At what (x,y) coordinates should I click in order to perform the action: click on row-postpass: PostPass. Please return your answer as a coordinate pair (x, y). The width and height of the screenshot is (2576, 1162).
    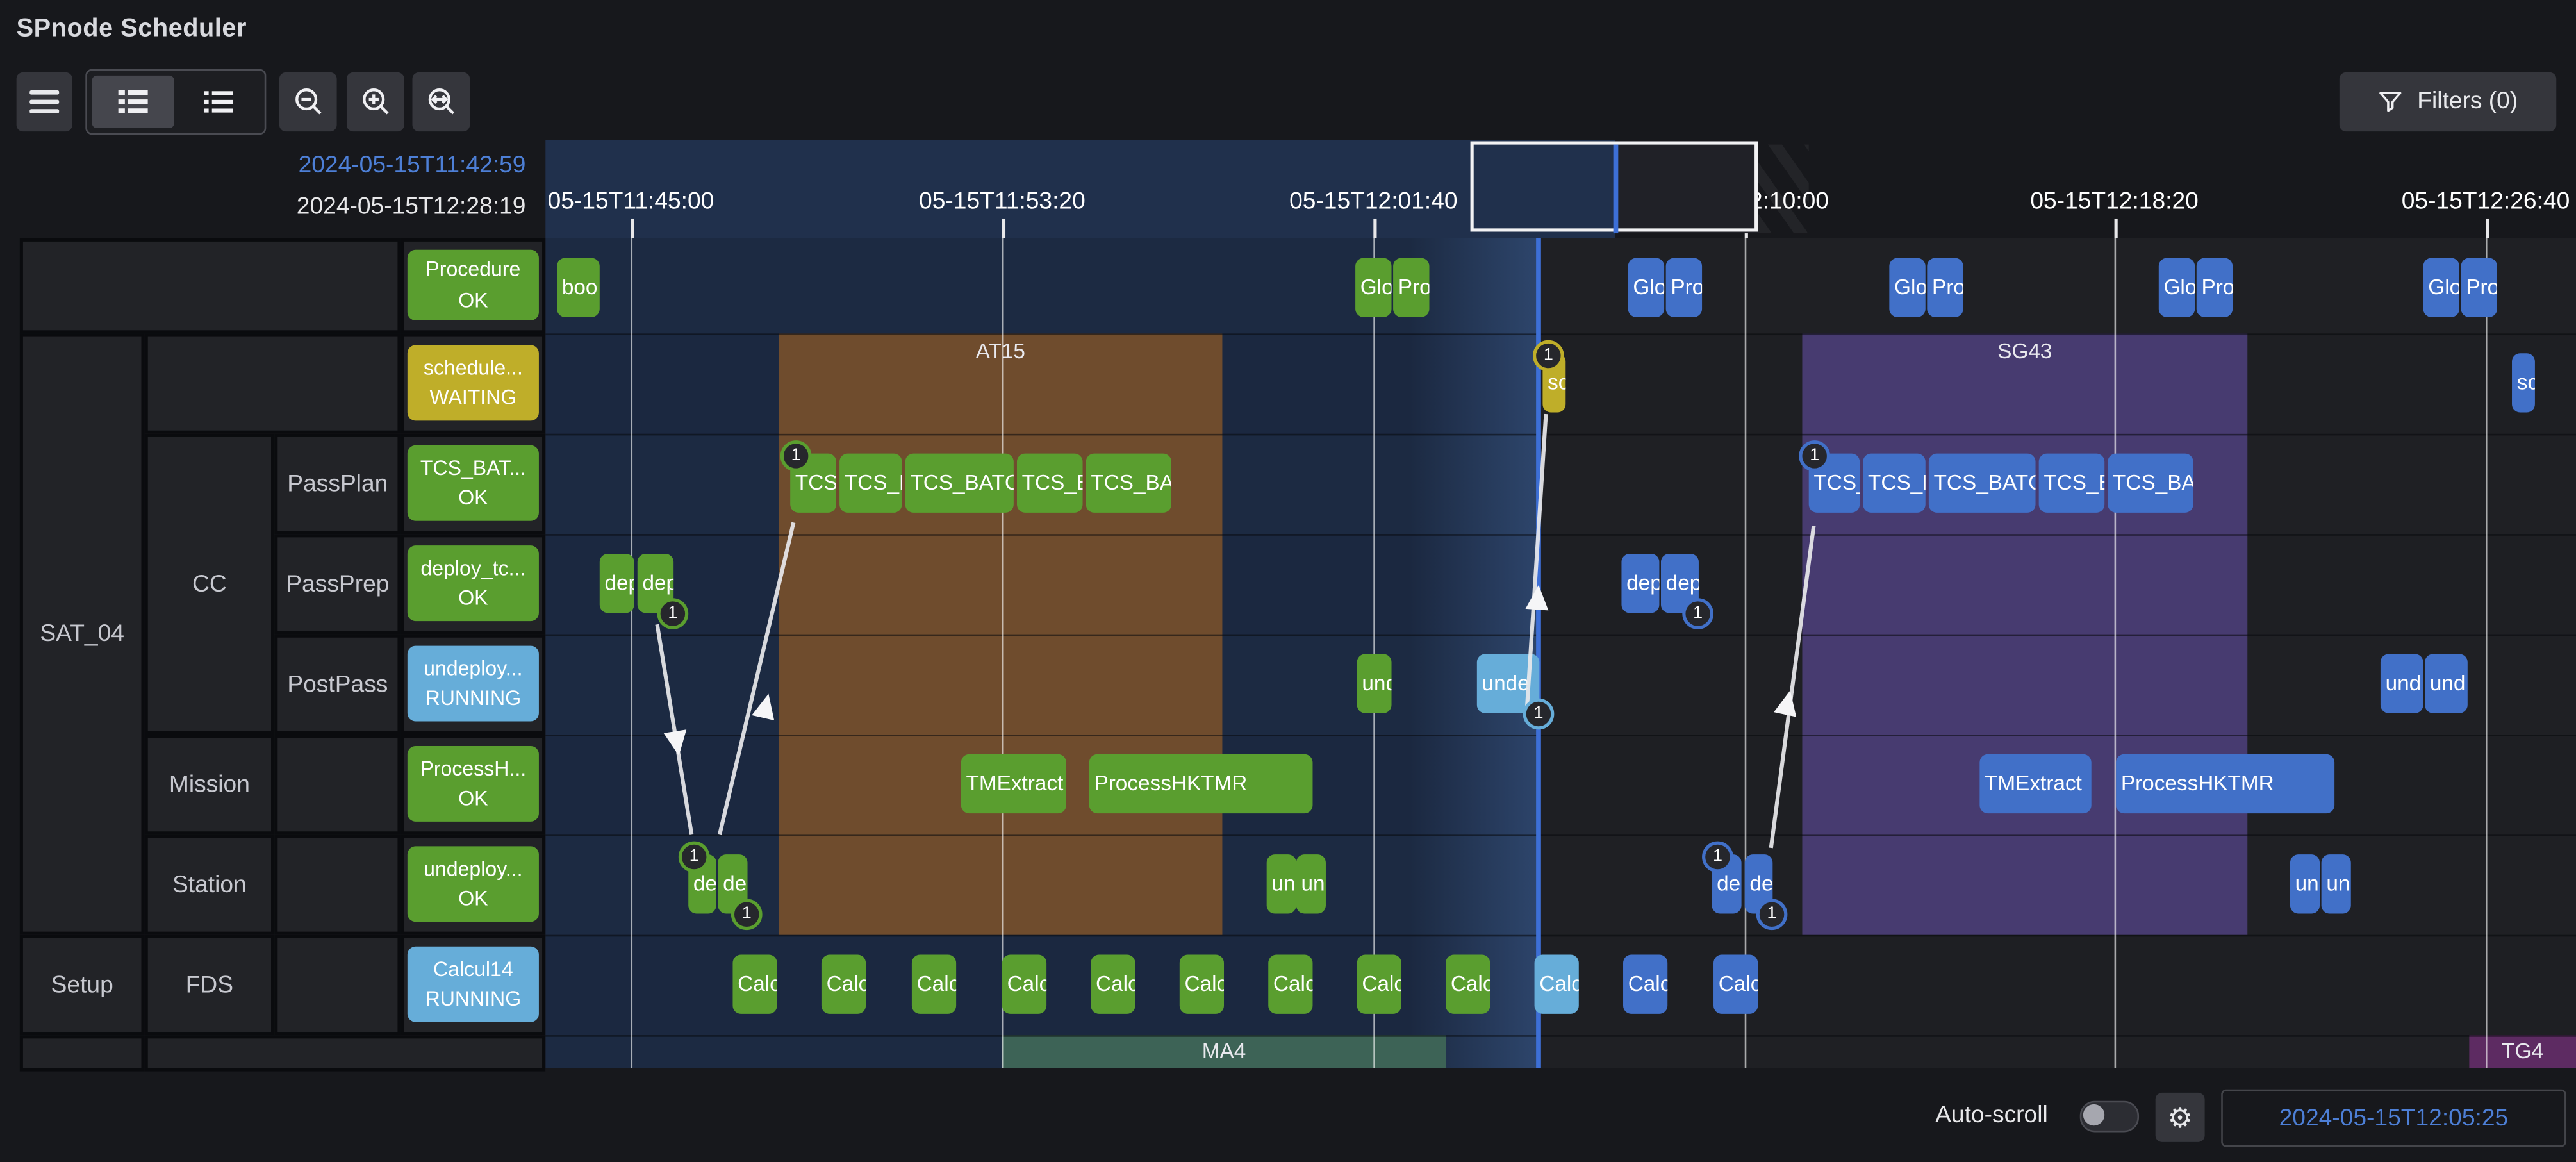
    Looking at the image, I should click on (337, 685).